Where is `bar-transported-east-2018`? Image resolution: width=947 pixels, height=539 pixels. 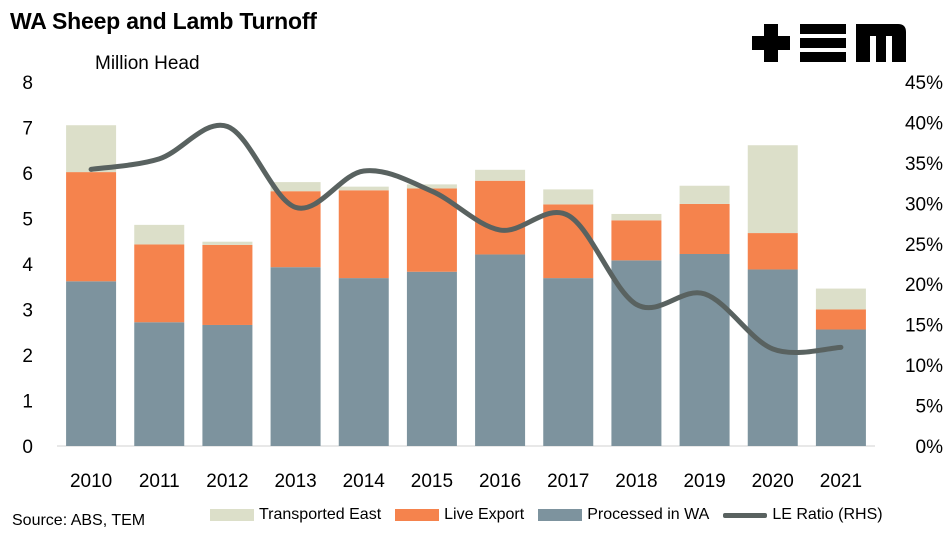
bar-transported-east-2018 is located at coordinates (636, 217).